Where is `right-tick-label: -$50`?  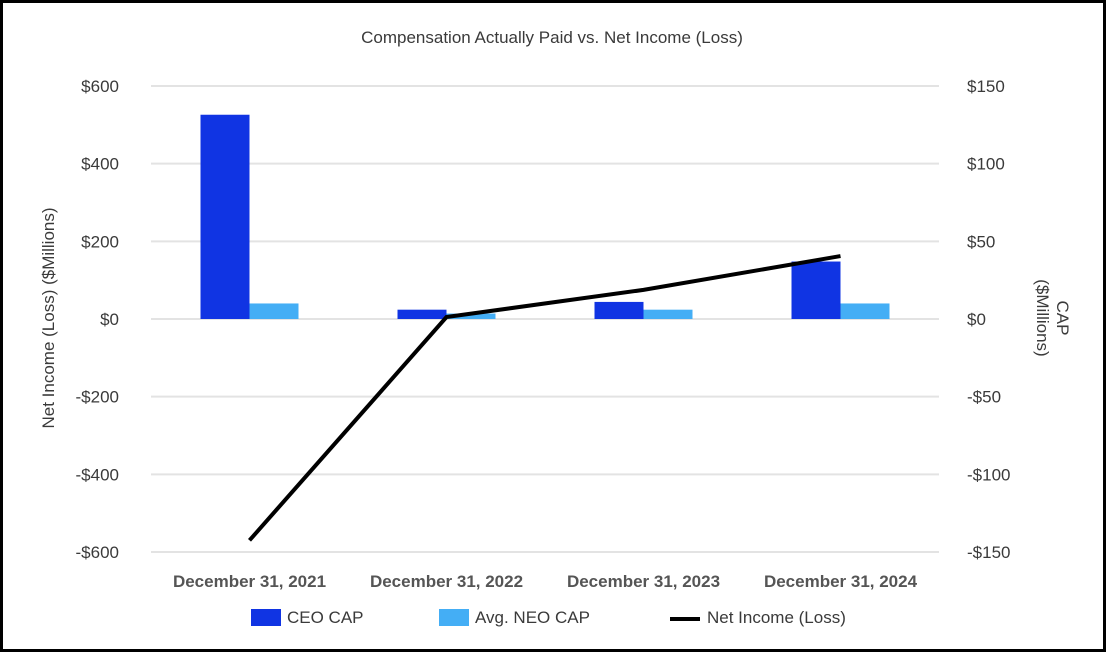 right-tick-label: -$50 is located at coordinates (984, 397).